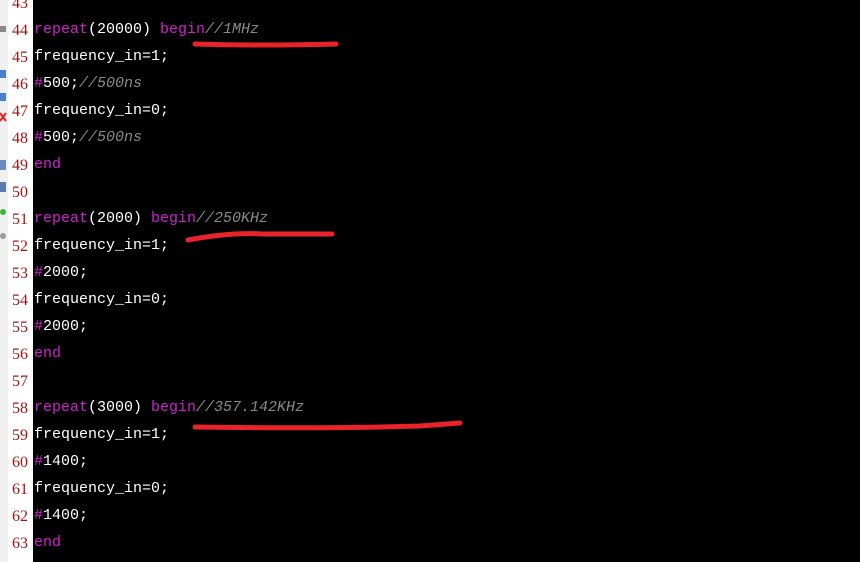  I want to click on line-number: 63, so click(20, 543).